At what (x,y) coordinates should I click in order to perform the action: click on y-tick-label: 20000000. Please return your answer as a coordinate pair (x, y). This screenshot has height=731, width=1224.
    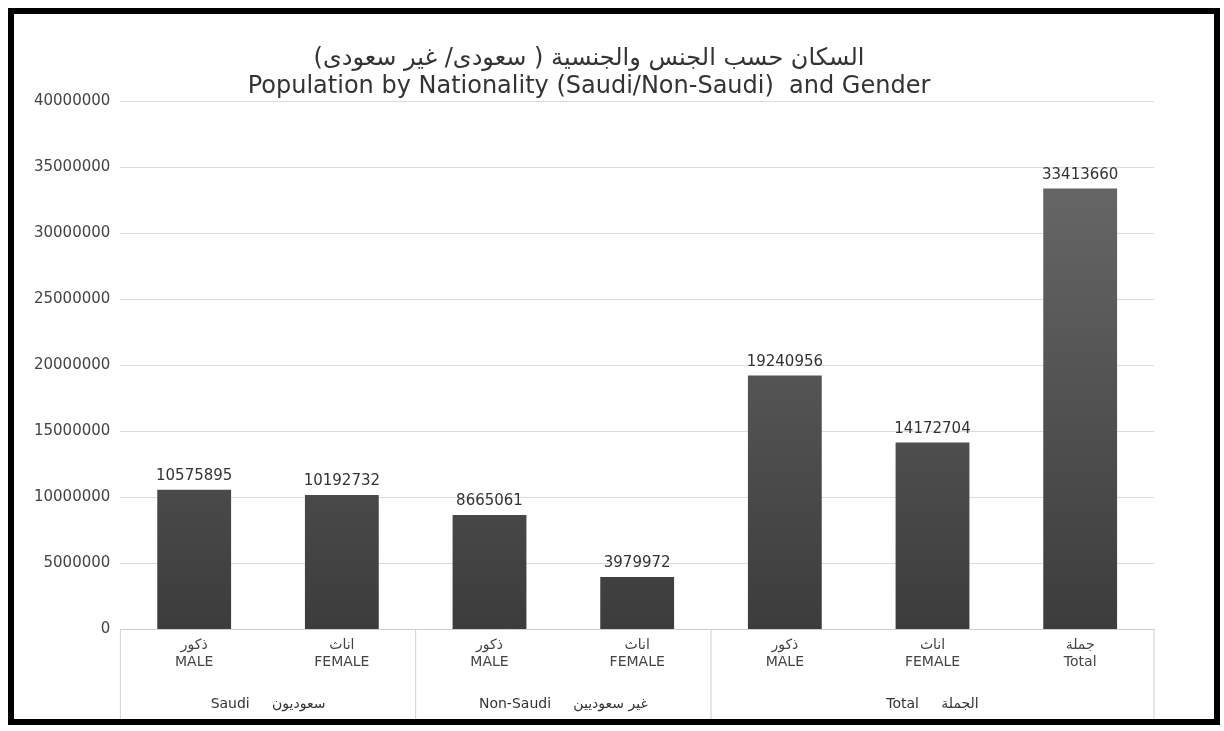
    Looking at the image, I should click on (72, 364).